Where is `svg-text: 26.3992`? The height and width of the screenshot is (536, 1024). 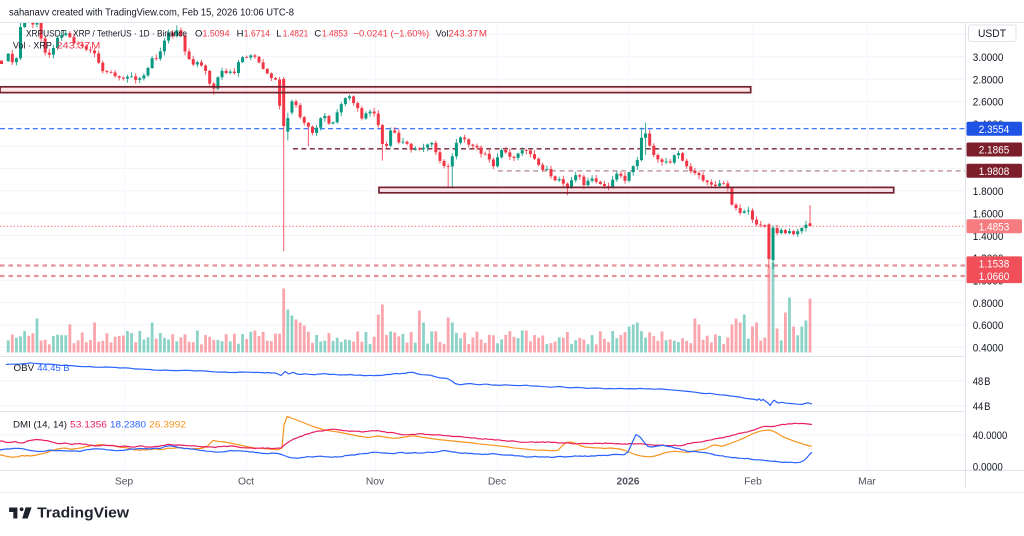
svg-text: 26.3992 is located at coordinates (167, 424).